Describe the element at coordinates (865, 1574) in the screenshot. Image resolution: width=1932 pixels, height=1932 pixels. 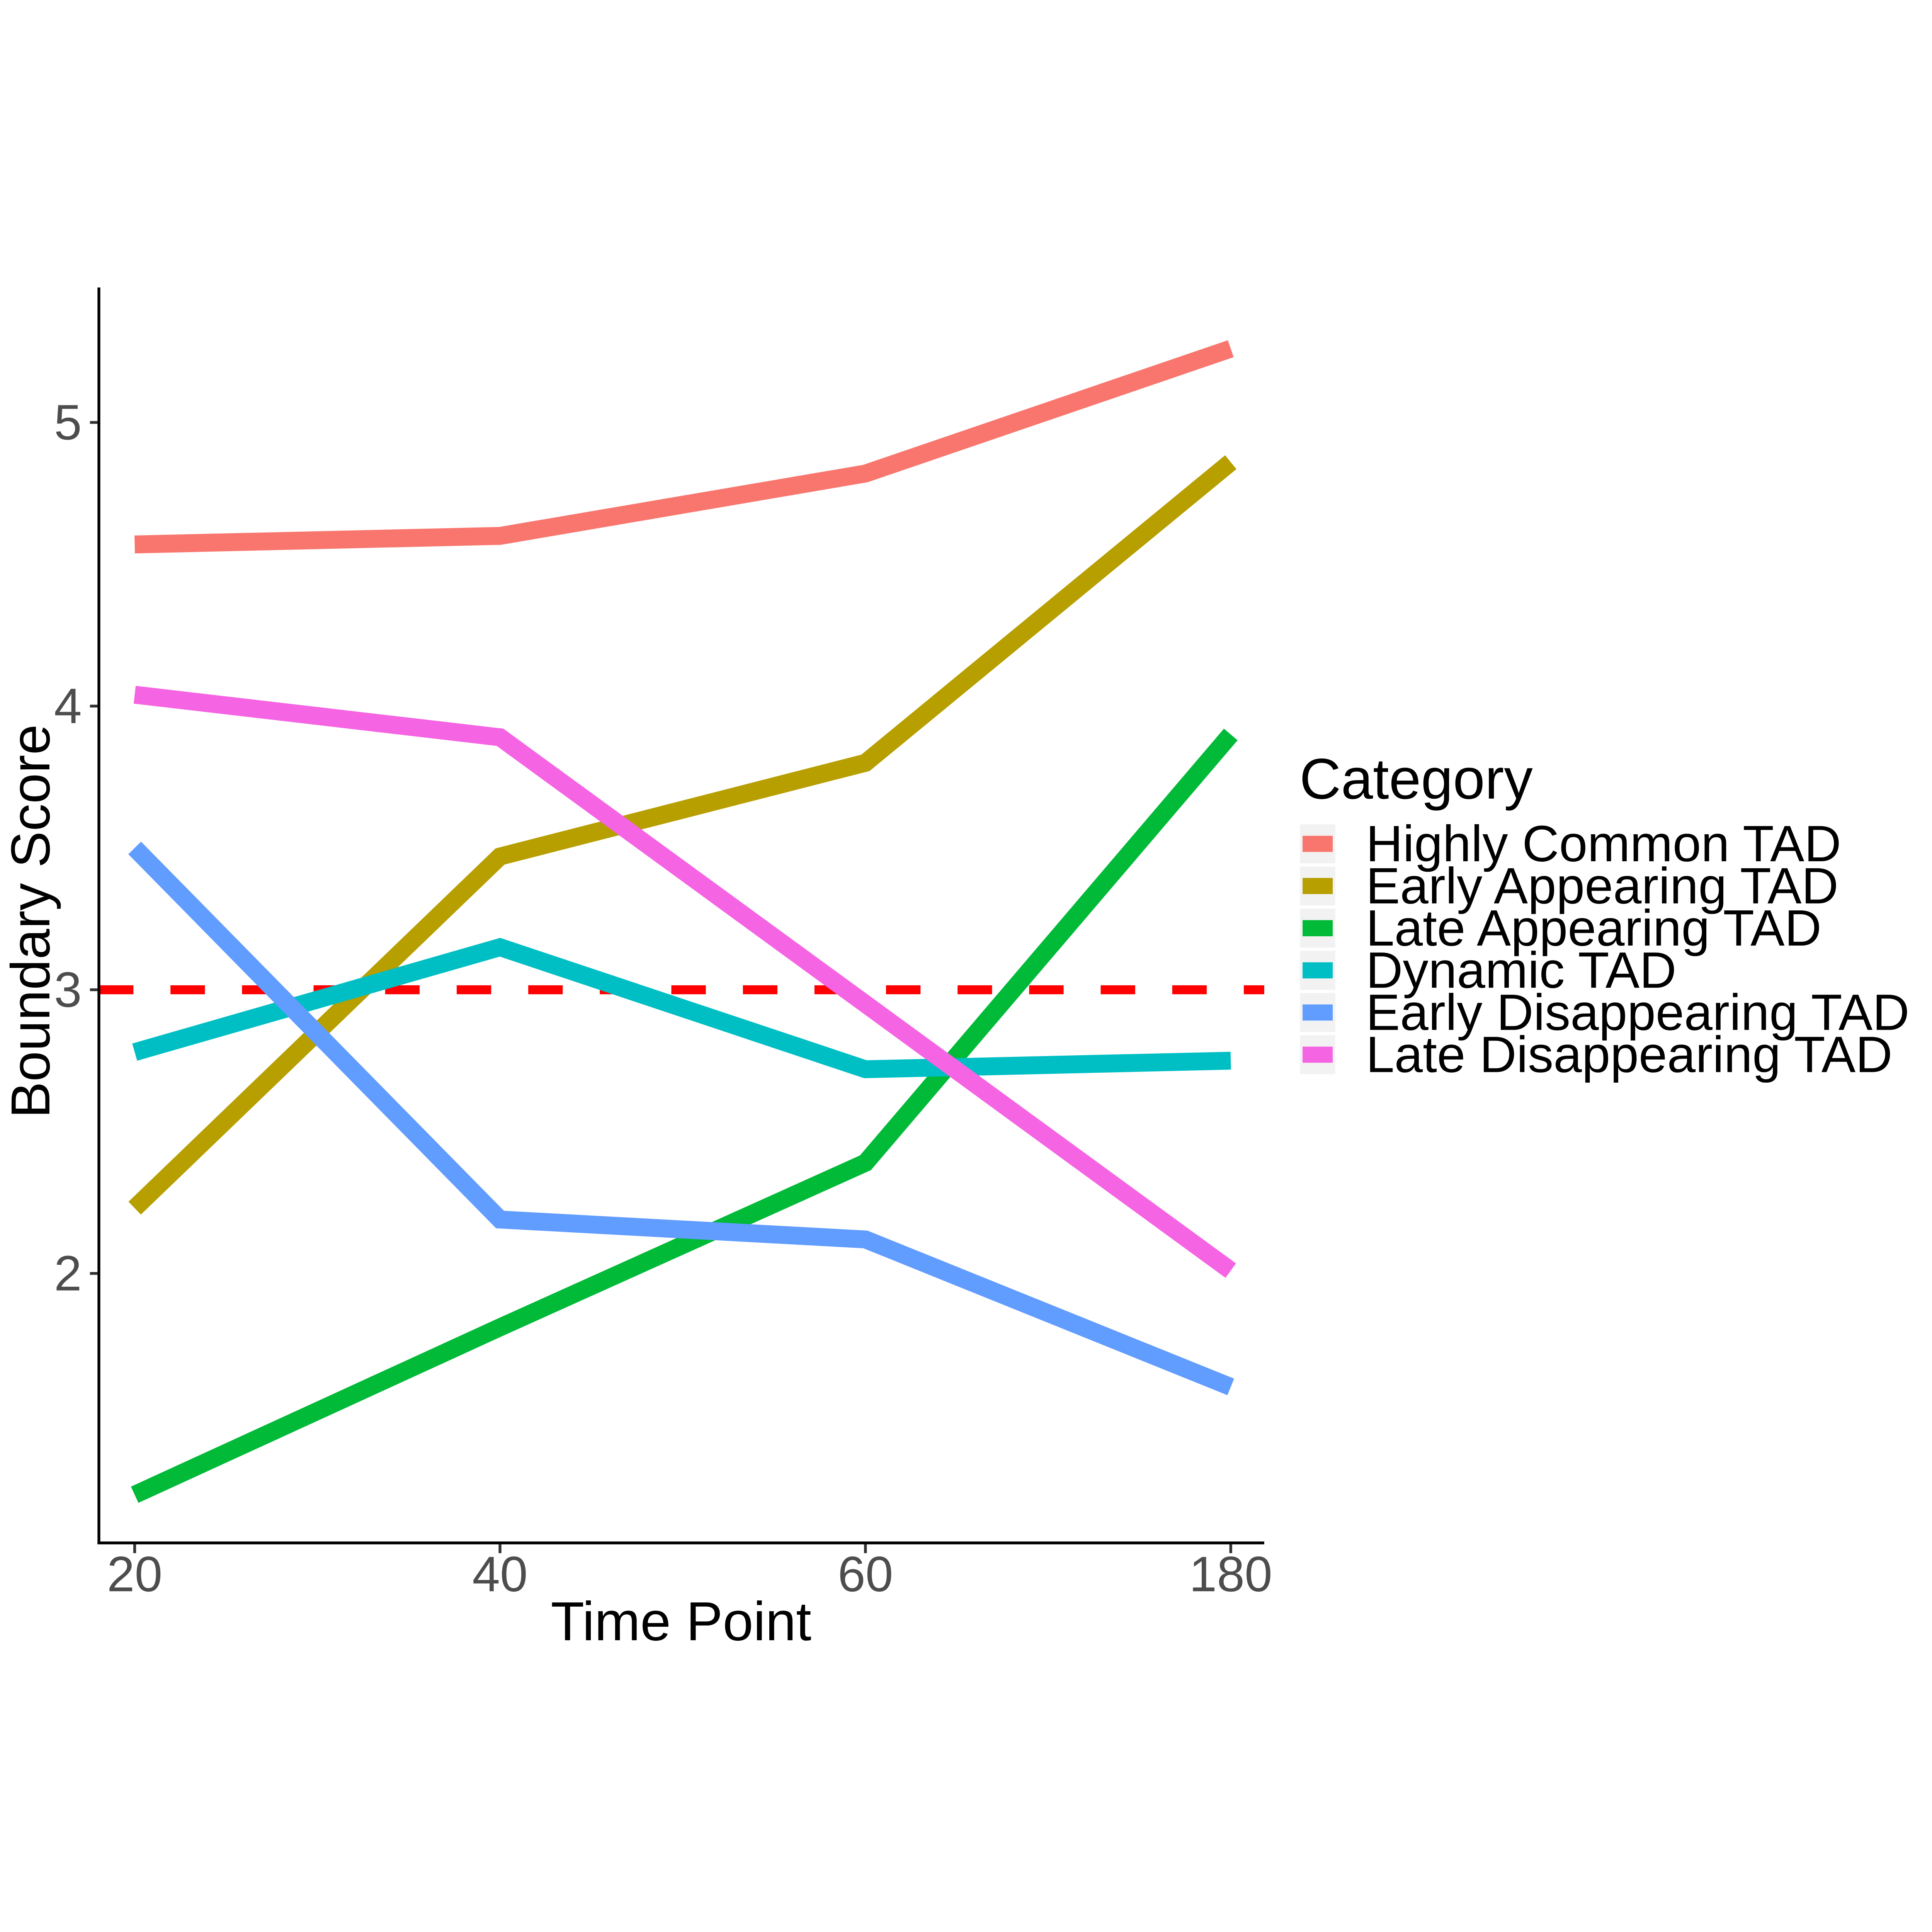
I see `x-tick-label-60: 60` at that location.